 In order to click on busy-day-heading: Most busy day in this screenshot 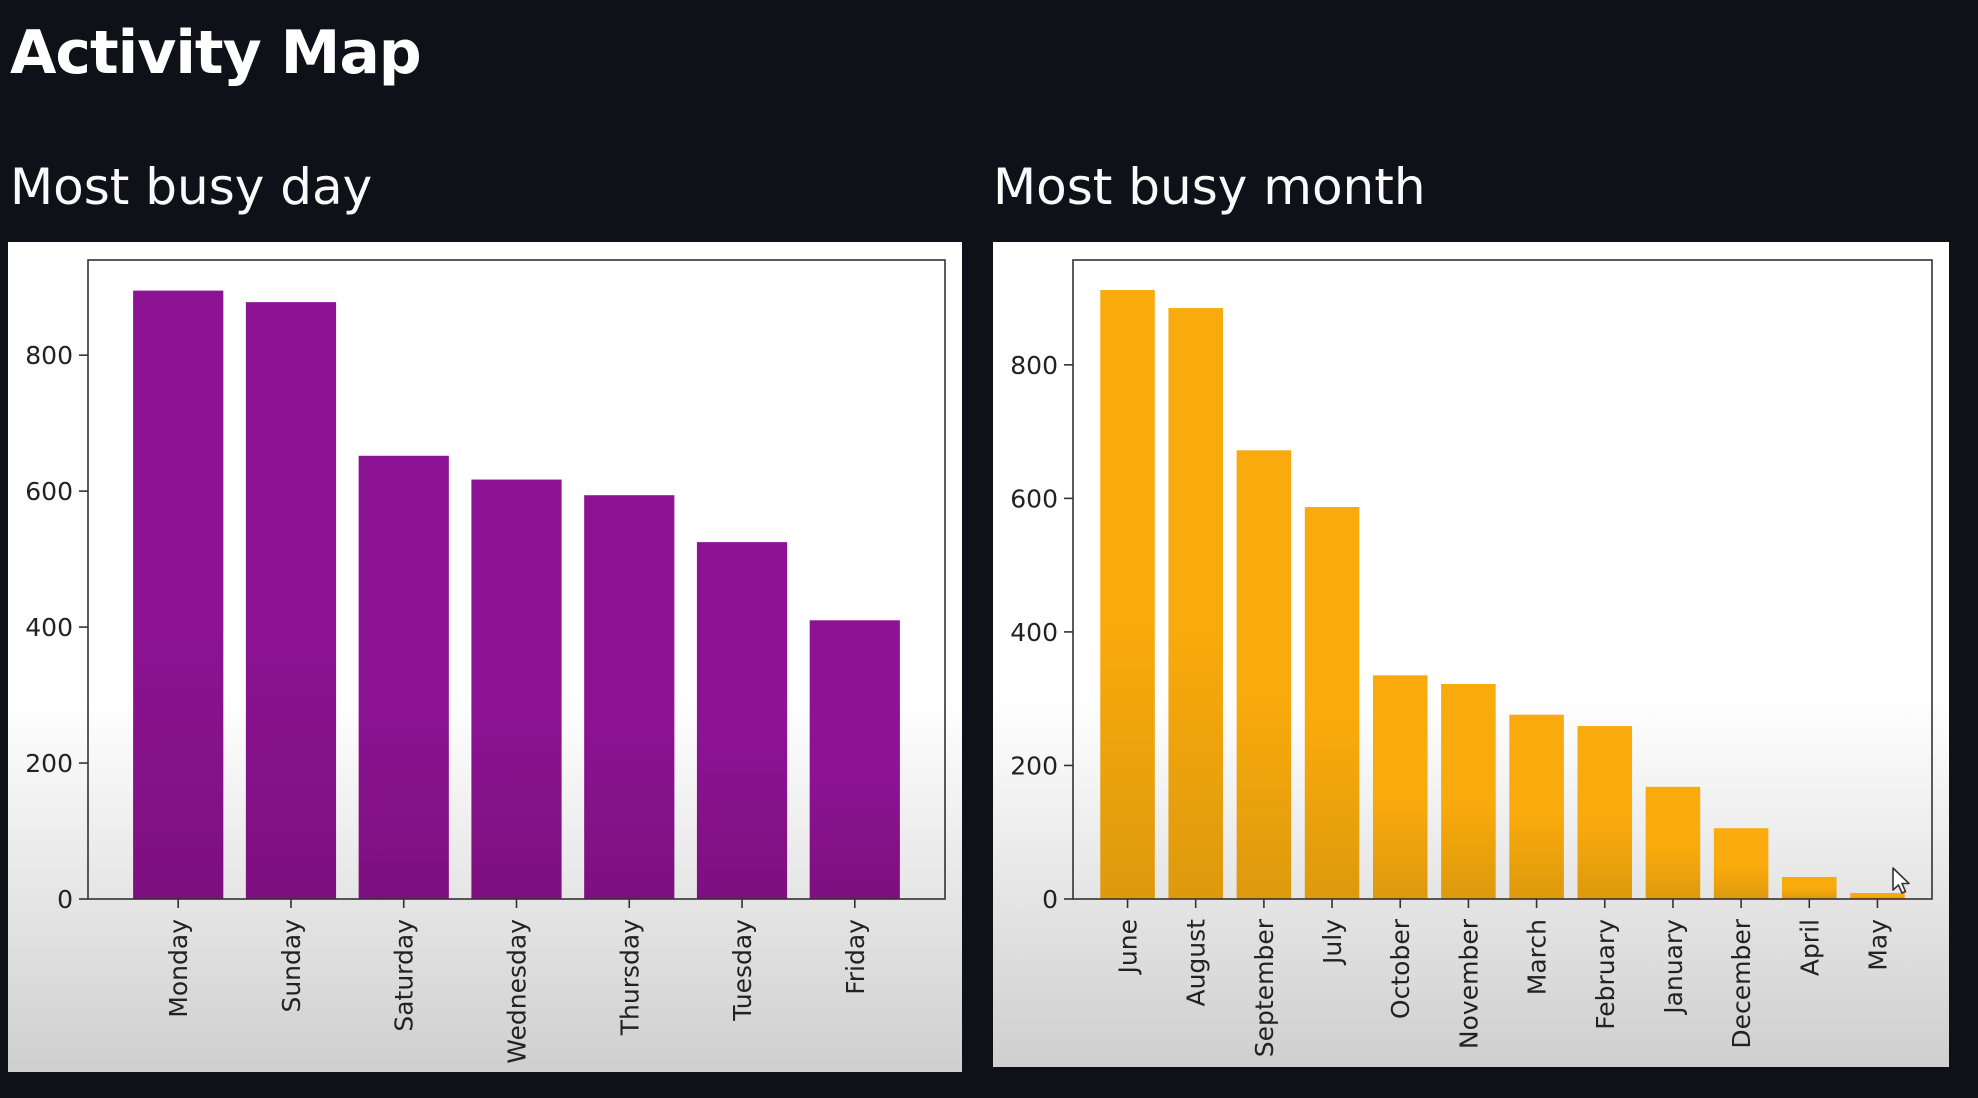, I will do `click(191, 187)`.